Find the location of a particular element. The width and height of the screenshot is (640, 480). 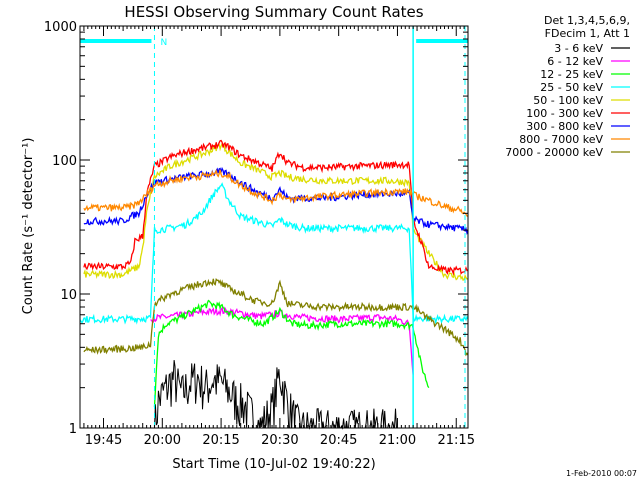

x-tick-label: 20:15 is located at coordinates (220, 440).